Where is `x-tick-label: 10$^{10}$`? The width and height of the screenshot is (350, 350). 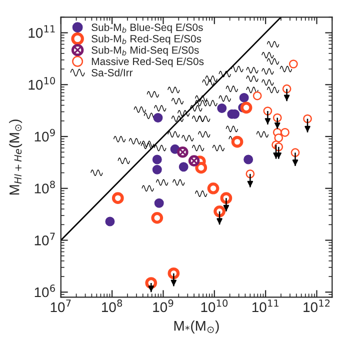 x-tick-label: 10$^{10}$ is located at coordinates (214, 305).